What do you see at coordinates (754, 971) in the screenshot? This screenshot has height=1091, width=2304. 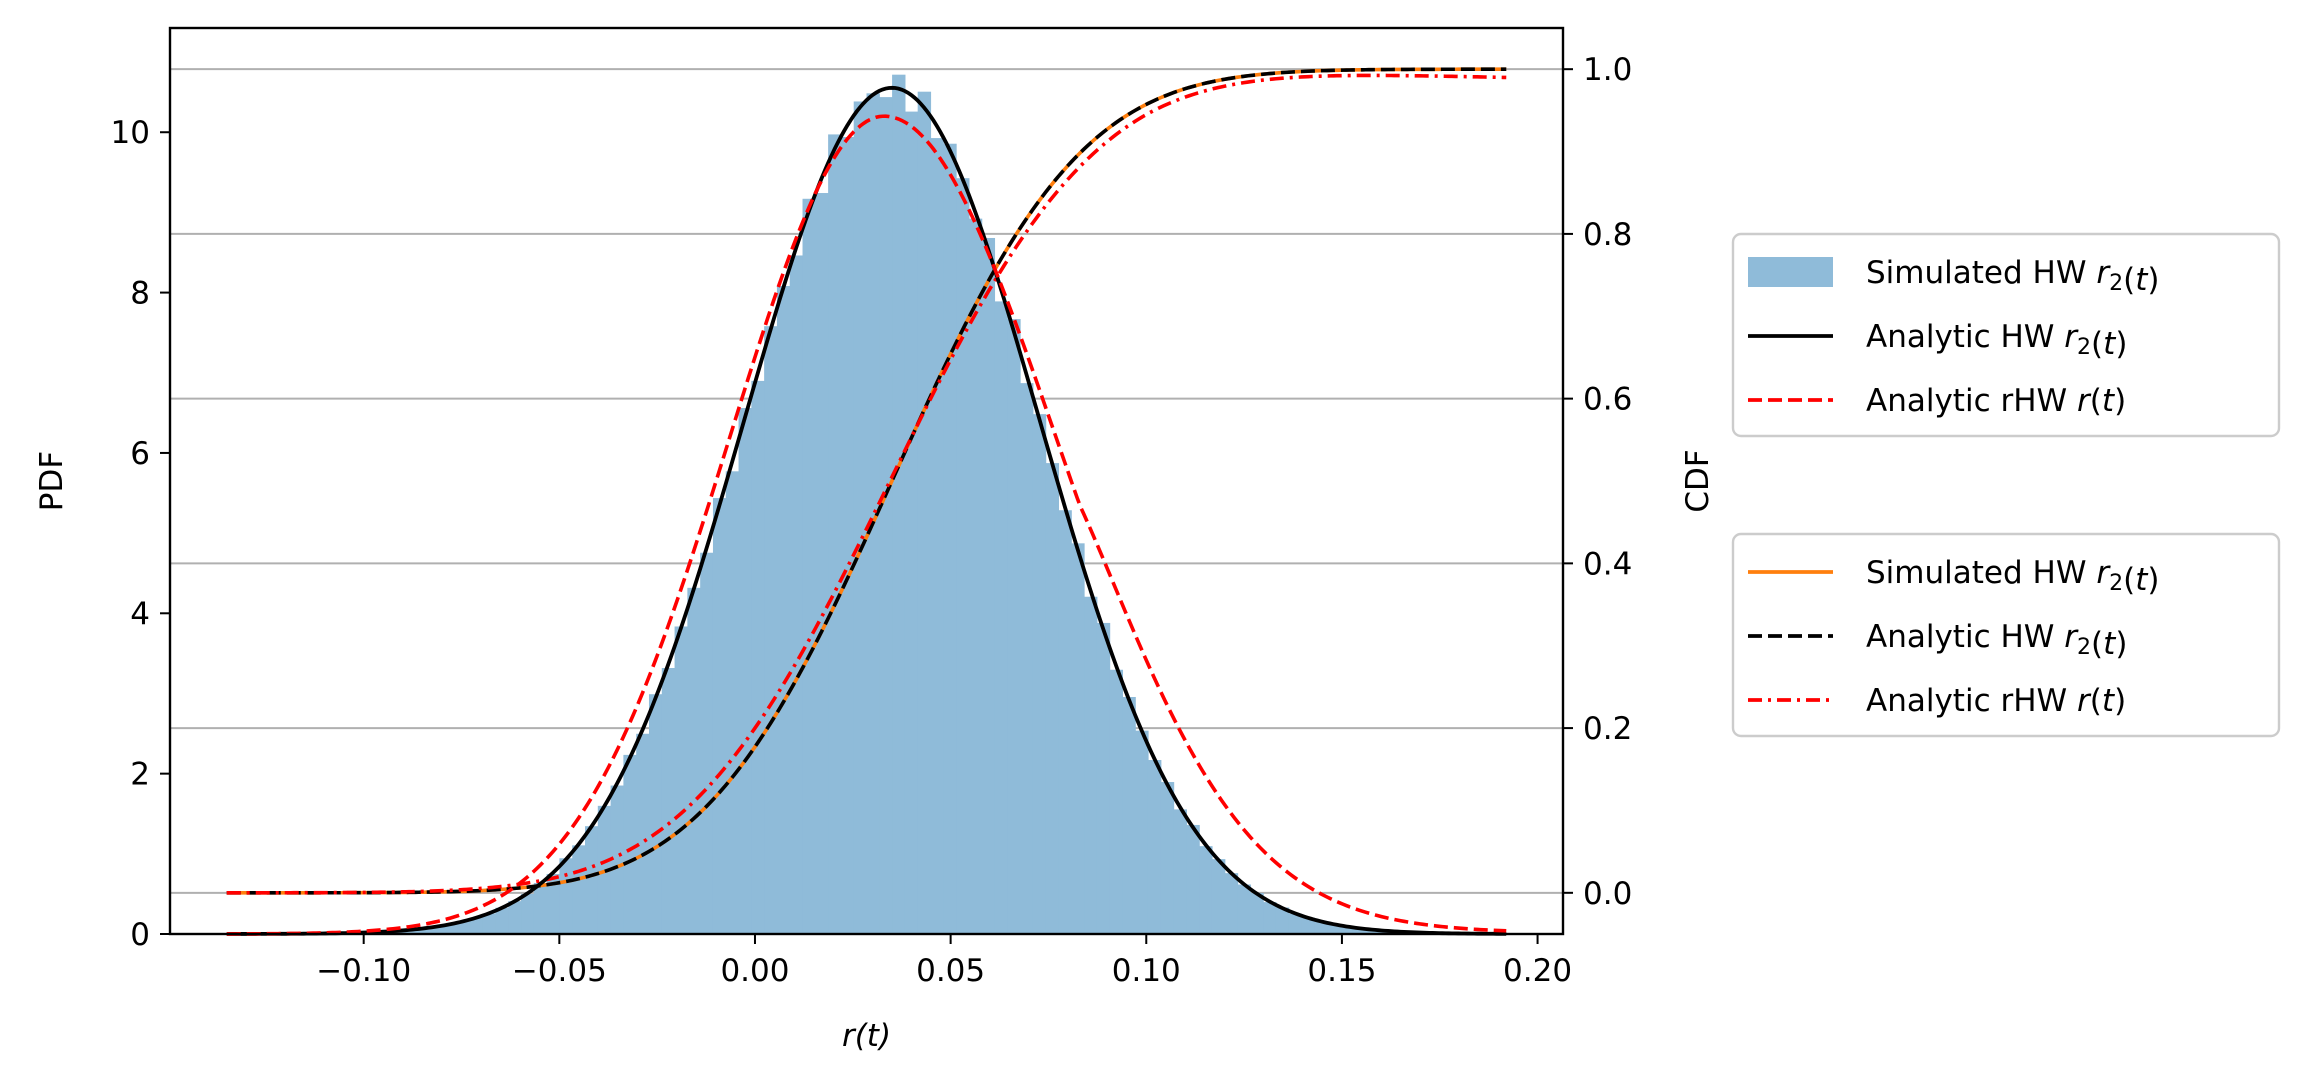 I see `x-tick-label: 0.00` at bounding box center [754, 971].